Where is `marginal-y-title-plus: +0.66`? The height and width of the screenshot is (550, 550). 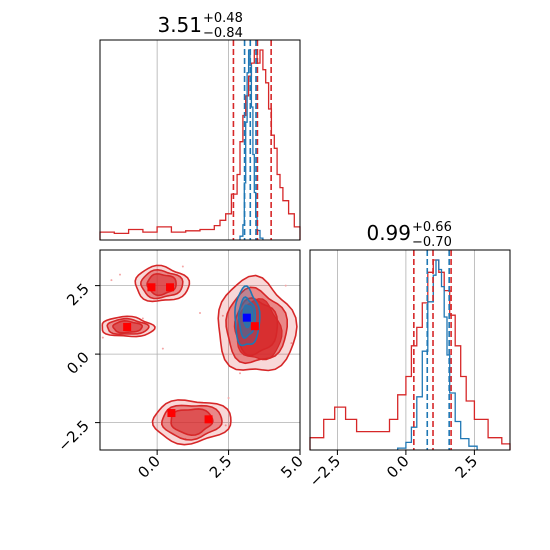 marginal-y-title-plus: +0.66 is located at coordinates (432, 227).